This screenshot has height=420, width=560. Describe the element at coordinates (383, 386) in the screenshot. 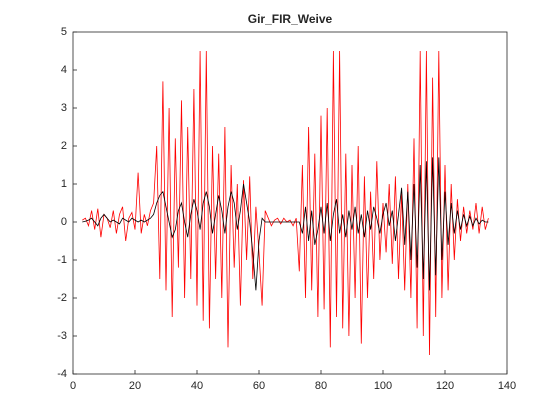

I see `x-tick-label: 100` at that location.